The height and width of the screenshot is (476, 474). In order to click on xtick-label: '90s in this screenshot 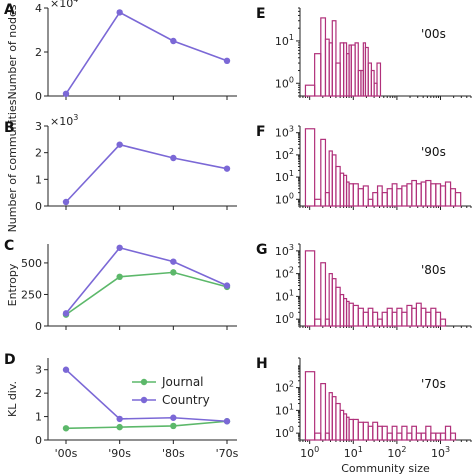, I will do `click(119, 453)`.